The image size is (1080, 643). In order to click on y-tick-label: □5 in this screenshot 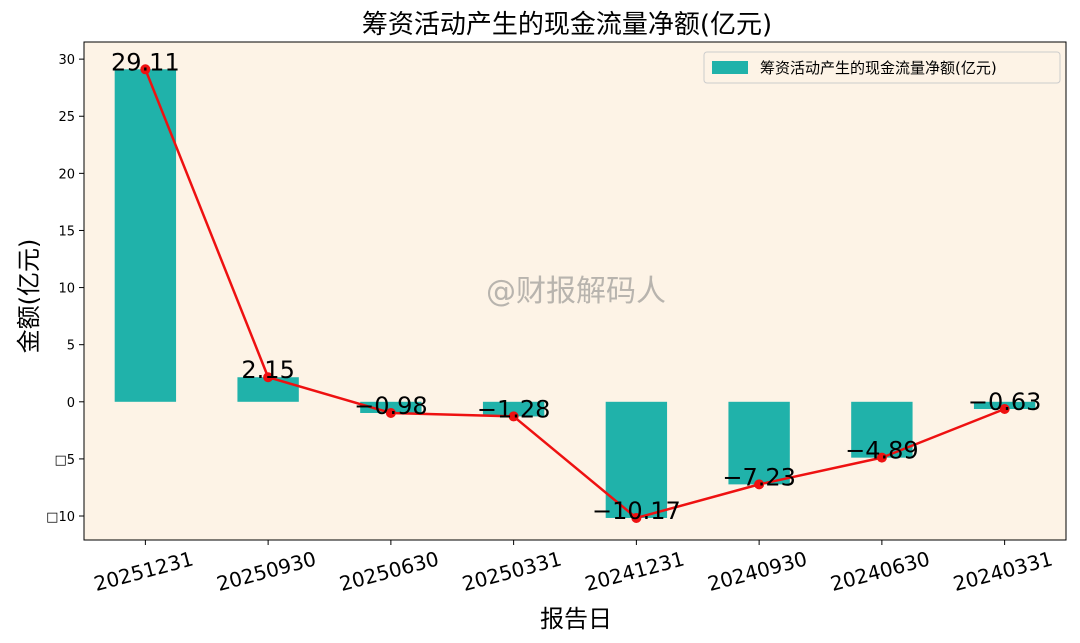, I will do `click(64, 460)`.